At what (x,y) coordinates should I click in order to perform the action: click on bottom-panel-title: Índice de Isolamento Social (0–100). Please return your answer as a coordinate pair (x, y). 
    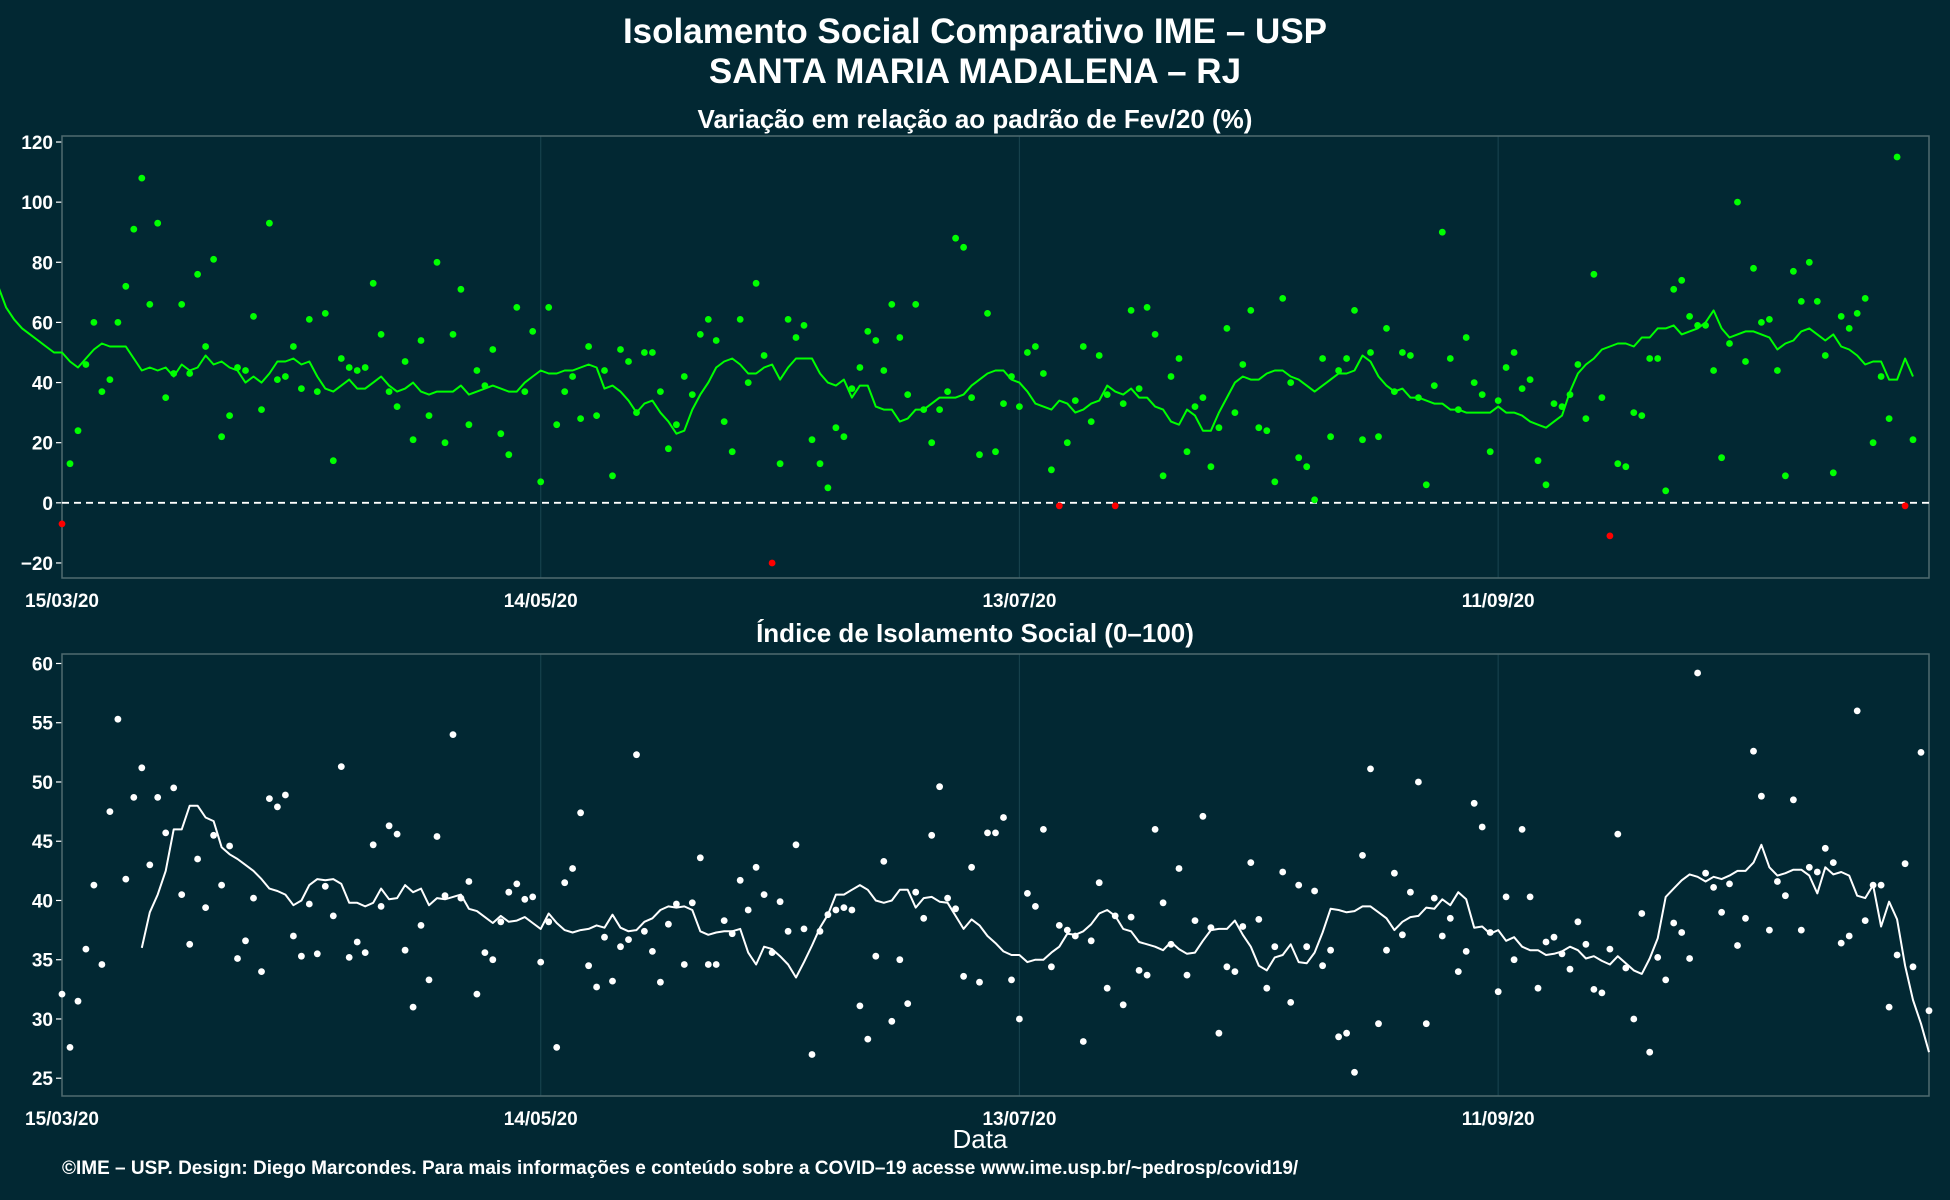
    Looking at the image, I should click on (975, 633).